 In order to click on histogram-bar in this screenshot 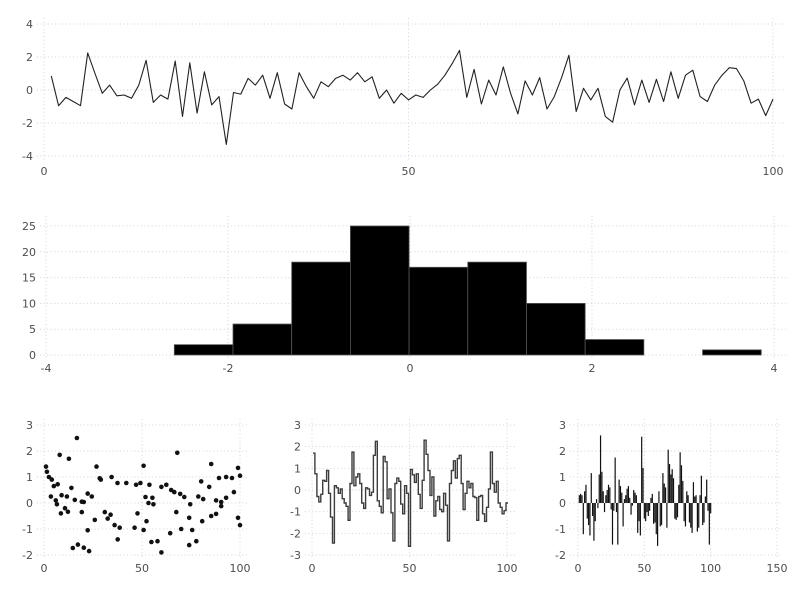, I will do `click(614, 347)`.